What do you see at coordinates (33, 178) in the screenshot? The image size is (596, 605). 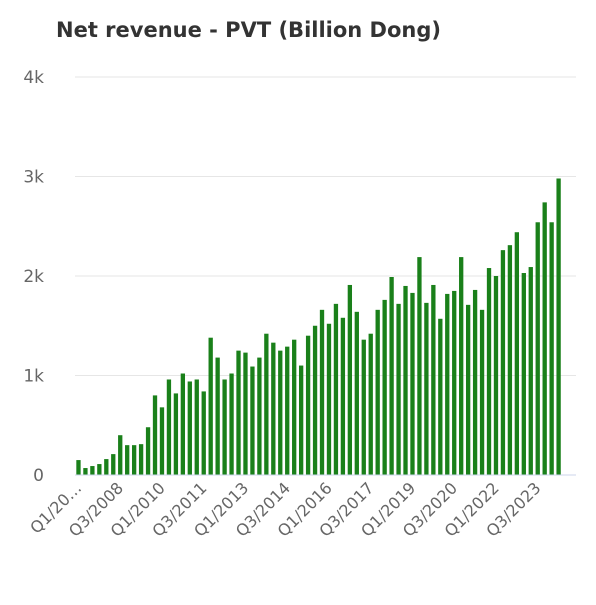 I see `y-tick-label: 3k` at bounding box center [33, 178].